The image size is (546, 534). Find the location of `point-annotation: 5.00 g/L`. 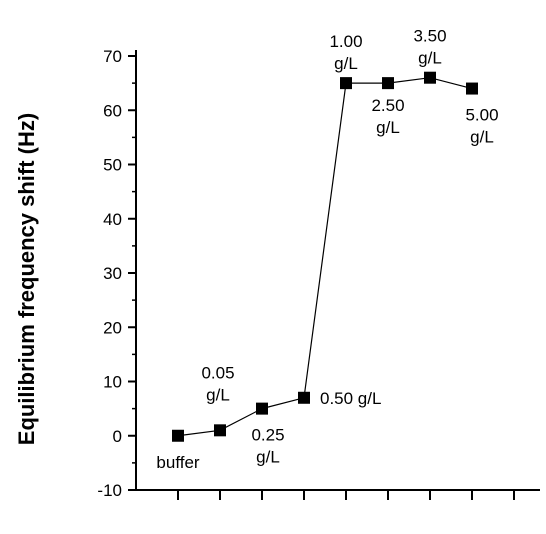

point-annotation: 5.00 g/L is located at coordinates (481, 126).